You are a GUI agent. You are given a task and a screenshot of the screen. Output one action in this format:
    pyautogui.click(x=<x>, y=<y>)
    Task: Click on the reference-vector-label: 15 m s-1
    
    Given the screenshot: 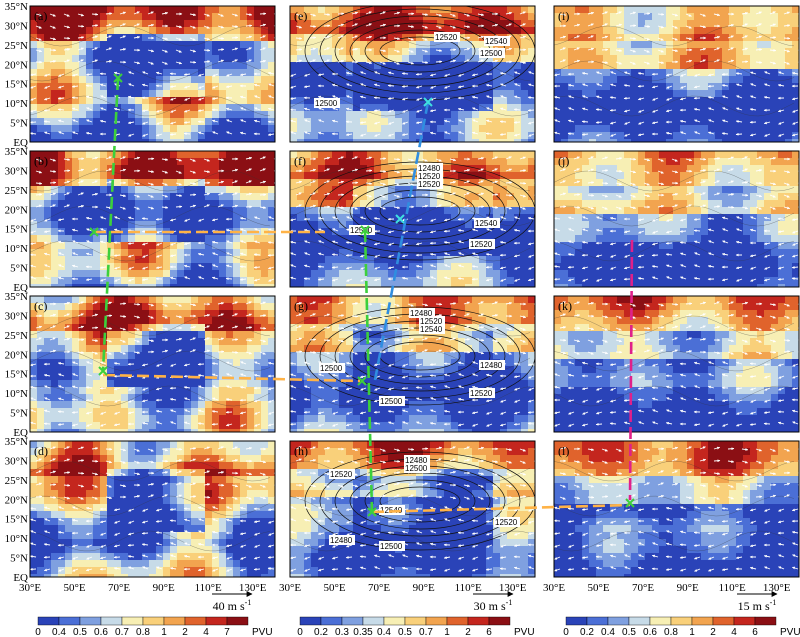 What is the action you would take?
    pyautogui.click(x=757, y=605)
    